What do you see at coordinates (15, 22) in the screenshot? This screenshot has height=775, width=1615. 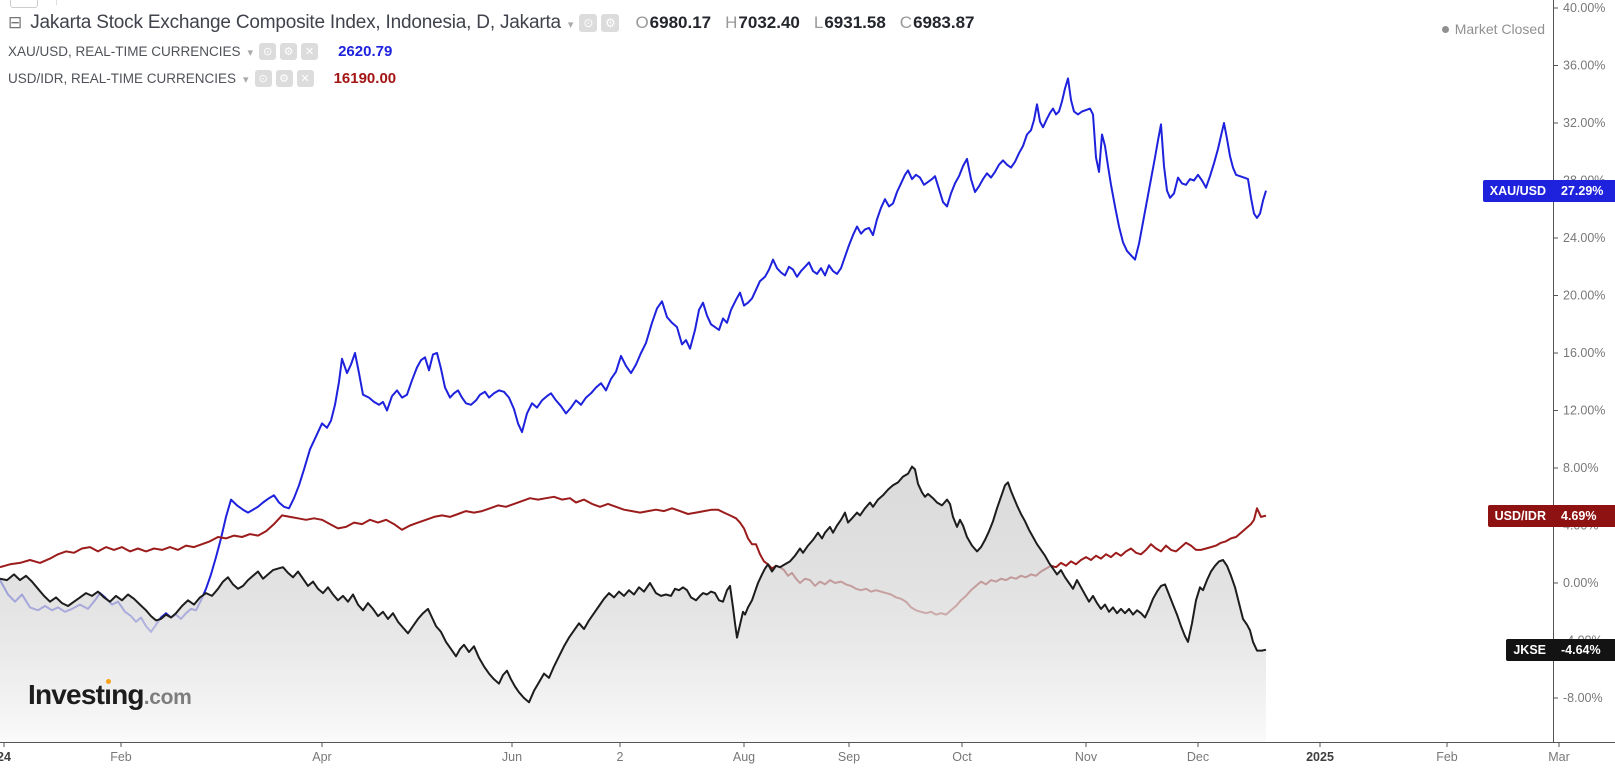 I see `collapse-legend-icon: ⊟` at bounding box center [15, 22].